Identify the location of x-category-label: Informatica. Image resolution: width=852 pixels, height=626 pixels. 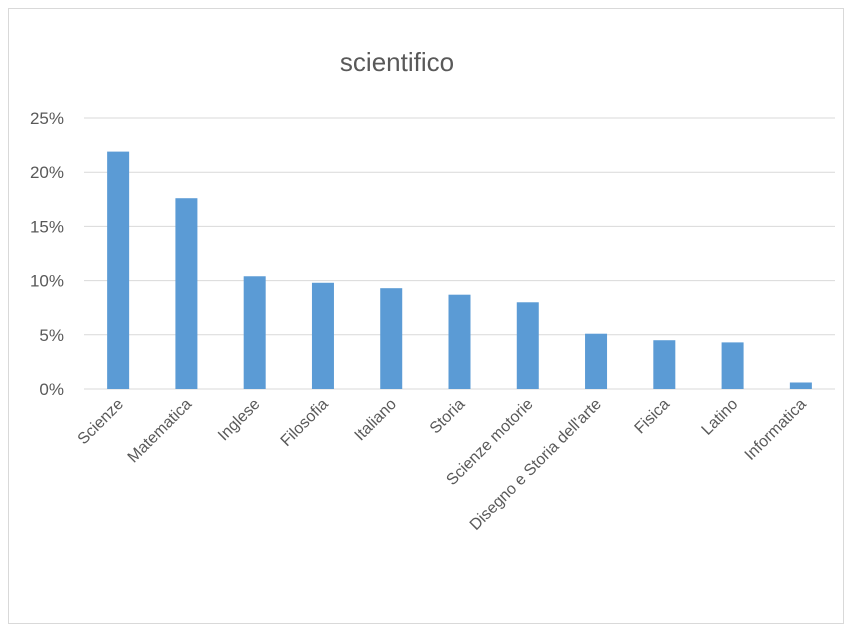
(776, 430).